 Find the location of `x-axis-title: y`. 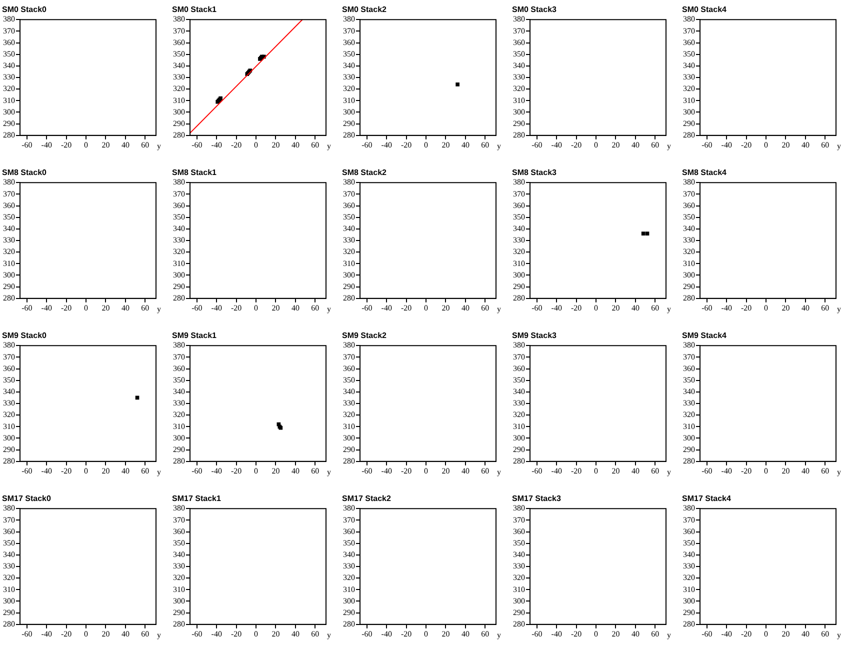

x-axis-title: y is located at coordinates (499, 635).